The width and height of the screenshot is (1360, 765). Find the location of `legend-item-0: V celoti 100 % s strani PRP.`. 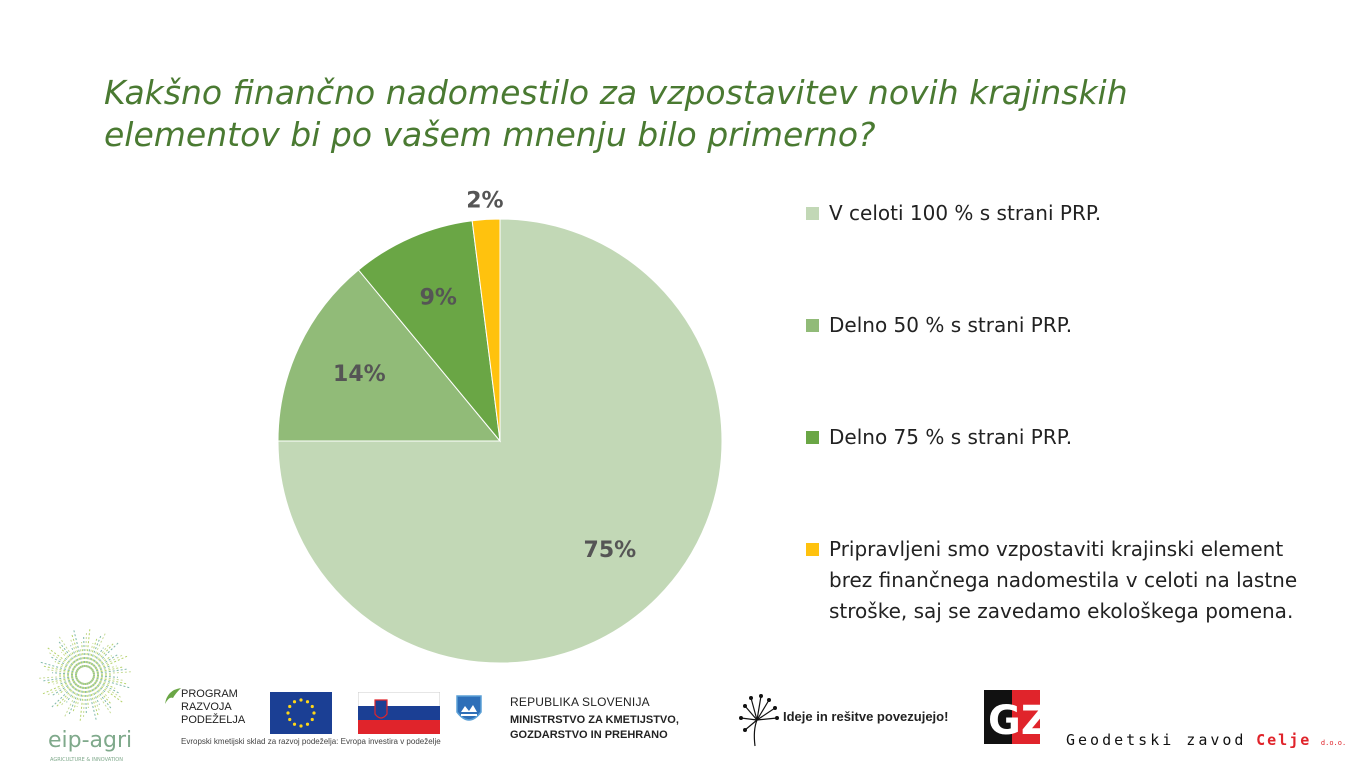

legend-item-0: V celoti 100 % s strani PRP. is located at coordinates (1062, 213).